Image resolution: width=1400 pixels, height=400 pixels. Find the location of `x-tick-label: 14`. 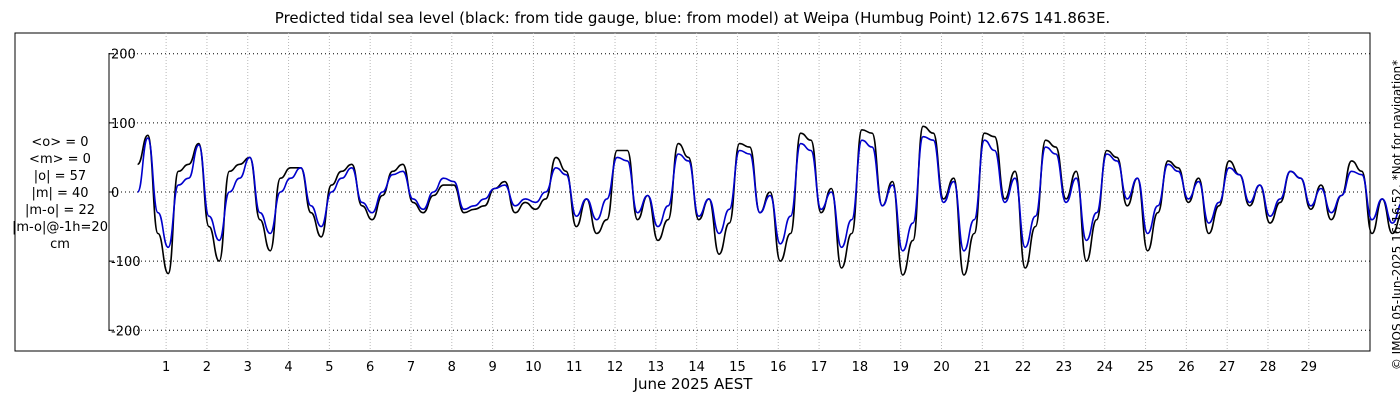

x-tick-label: 14 is located at coordinates (696, 367).